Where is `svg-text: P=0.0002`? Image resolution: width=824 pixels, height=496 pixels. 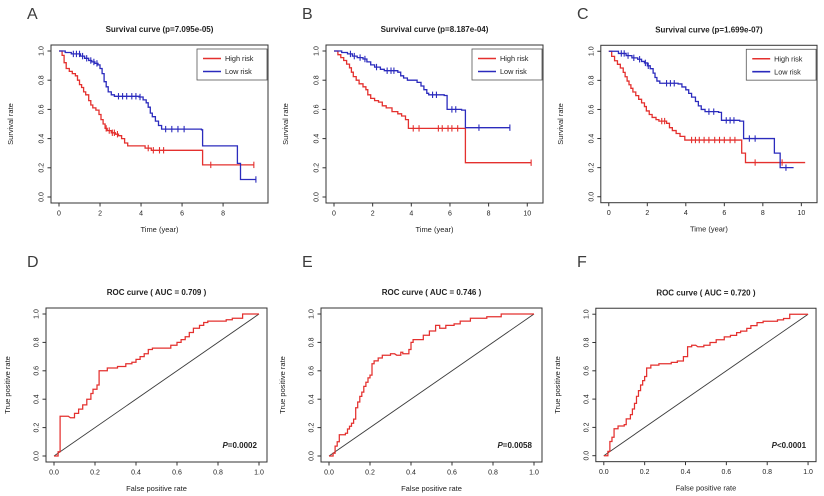 svg-text: P=0.0002 is located at coordinates (239, 445).